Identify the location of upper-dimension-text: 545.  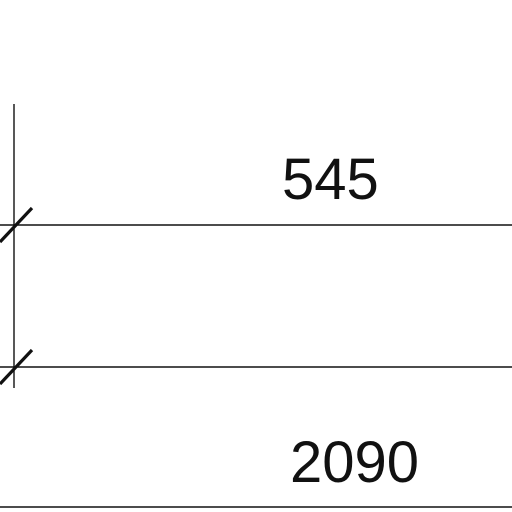
(330, 179).